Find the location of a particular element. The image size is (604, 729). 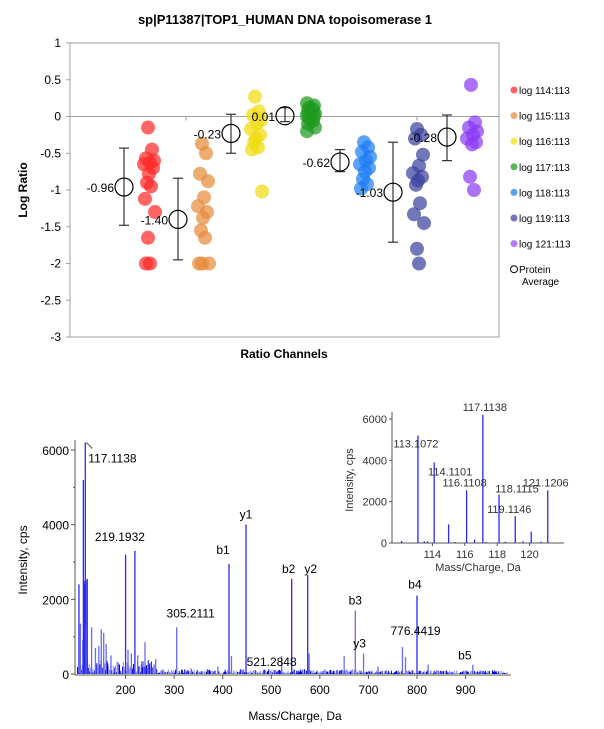

y-tick-label: 6000 is located at coordinates (55, 451).